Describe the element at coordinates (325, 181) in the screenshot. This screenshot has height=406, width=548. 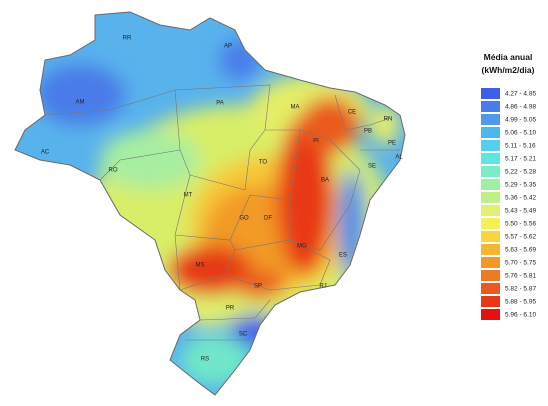
I see `state-label: BA` at that location.